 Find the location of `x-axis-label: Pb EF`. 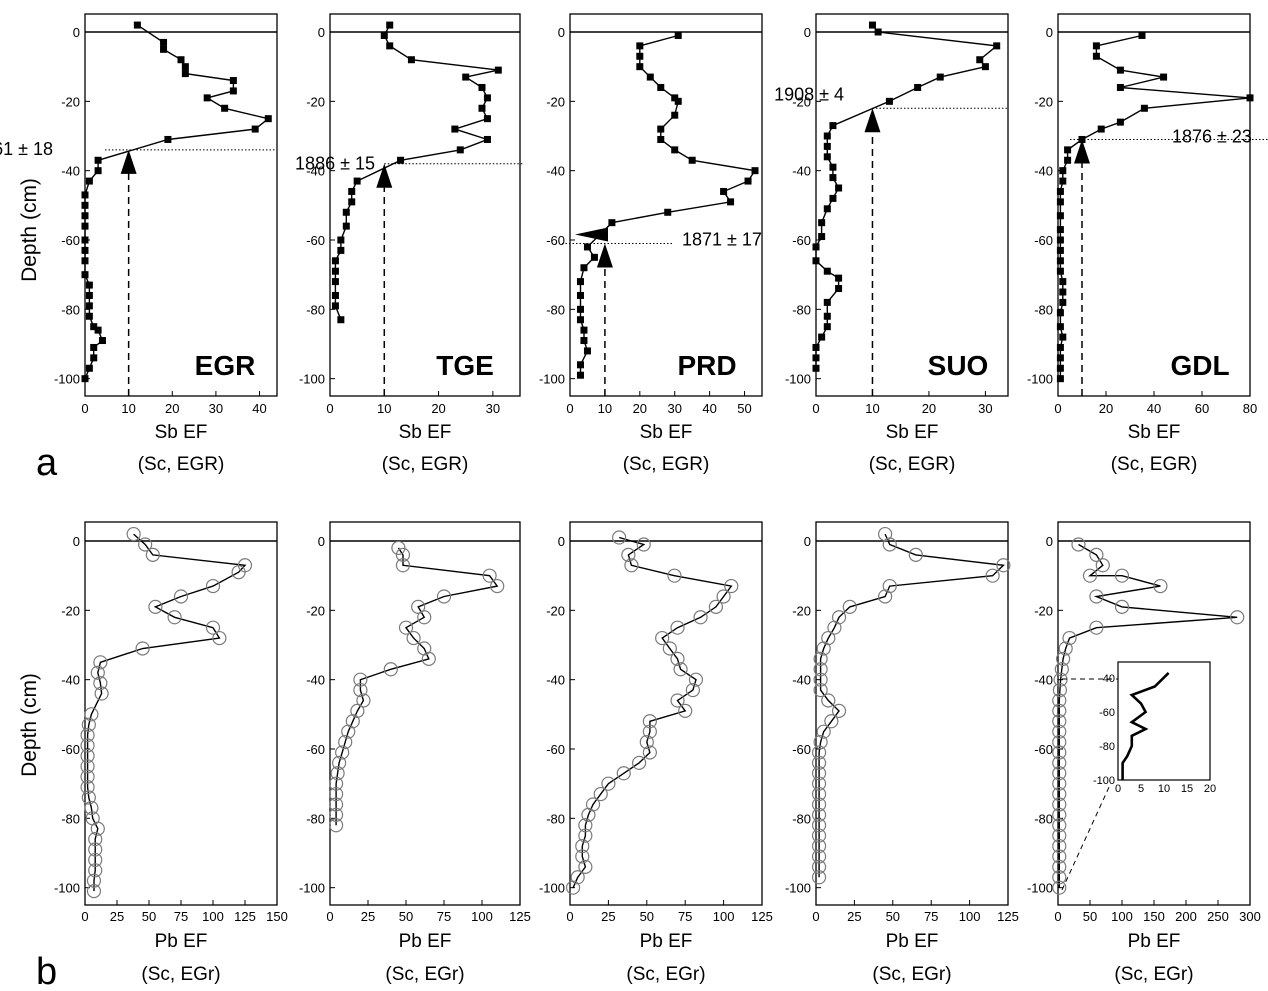

x-axis-label: Pb EF is located at coordinates (666, 941).